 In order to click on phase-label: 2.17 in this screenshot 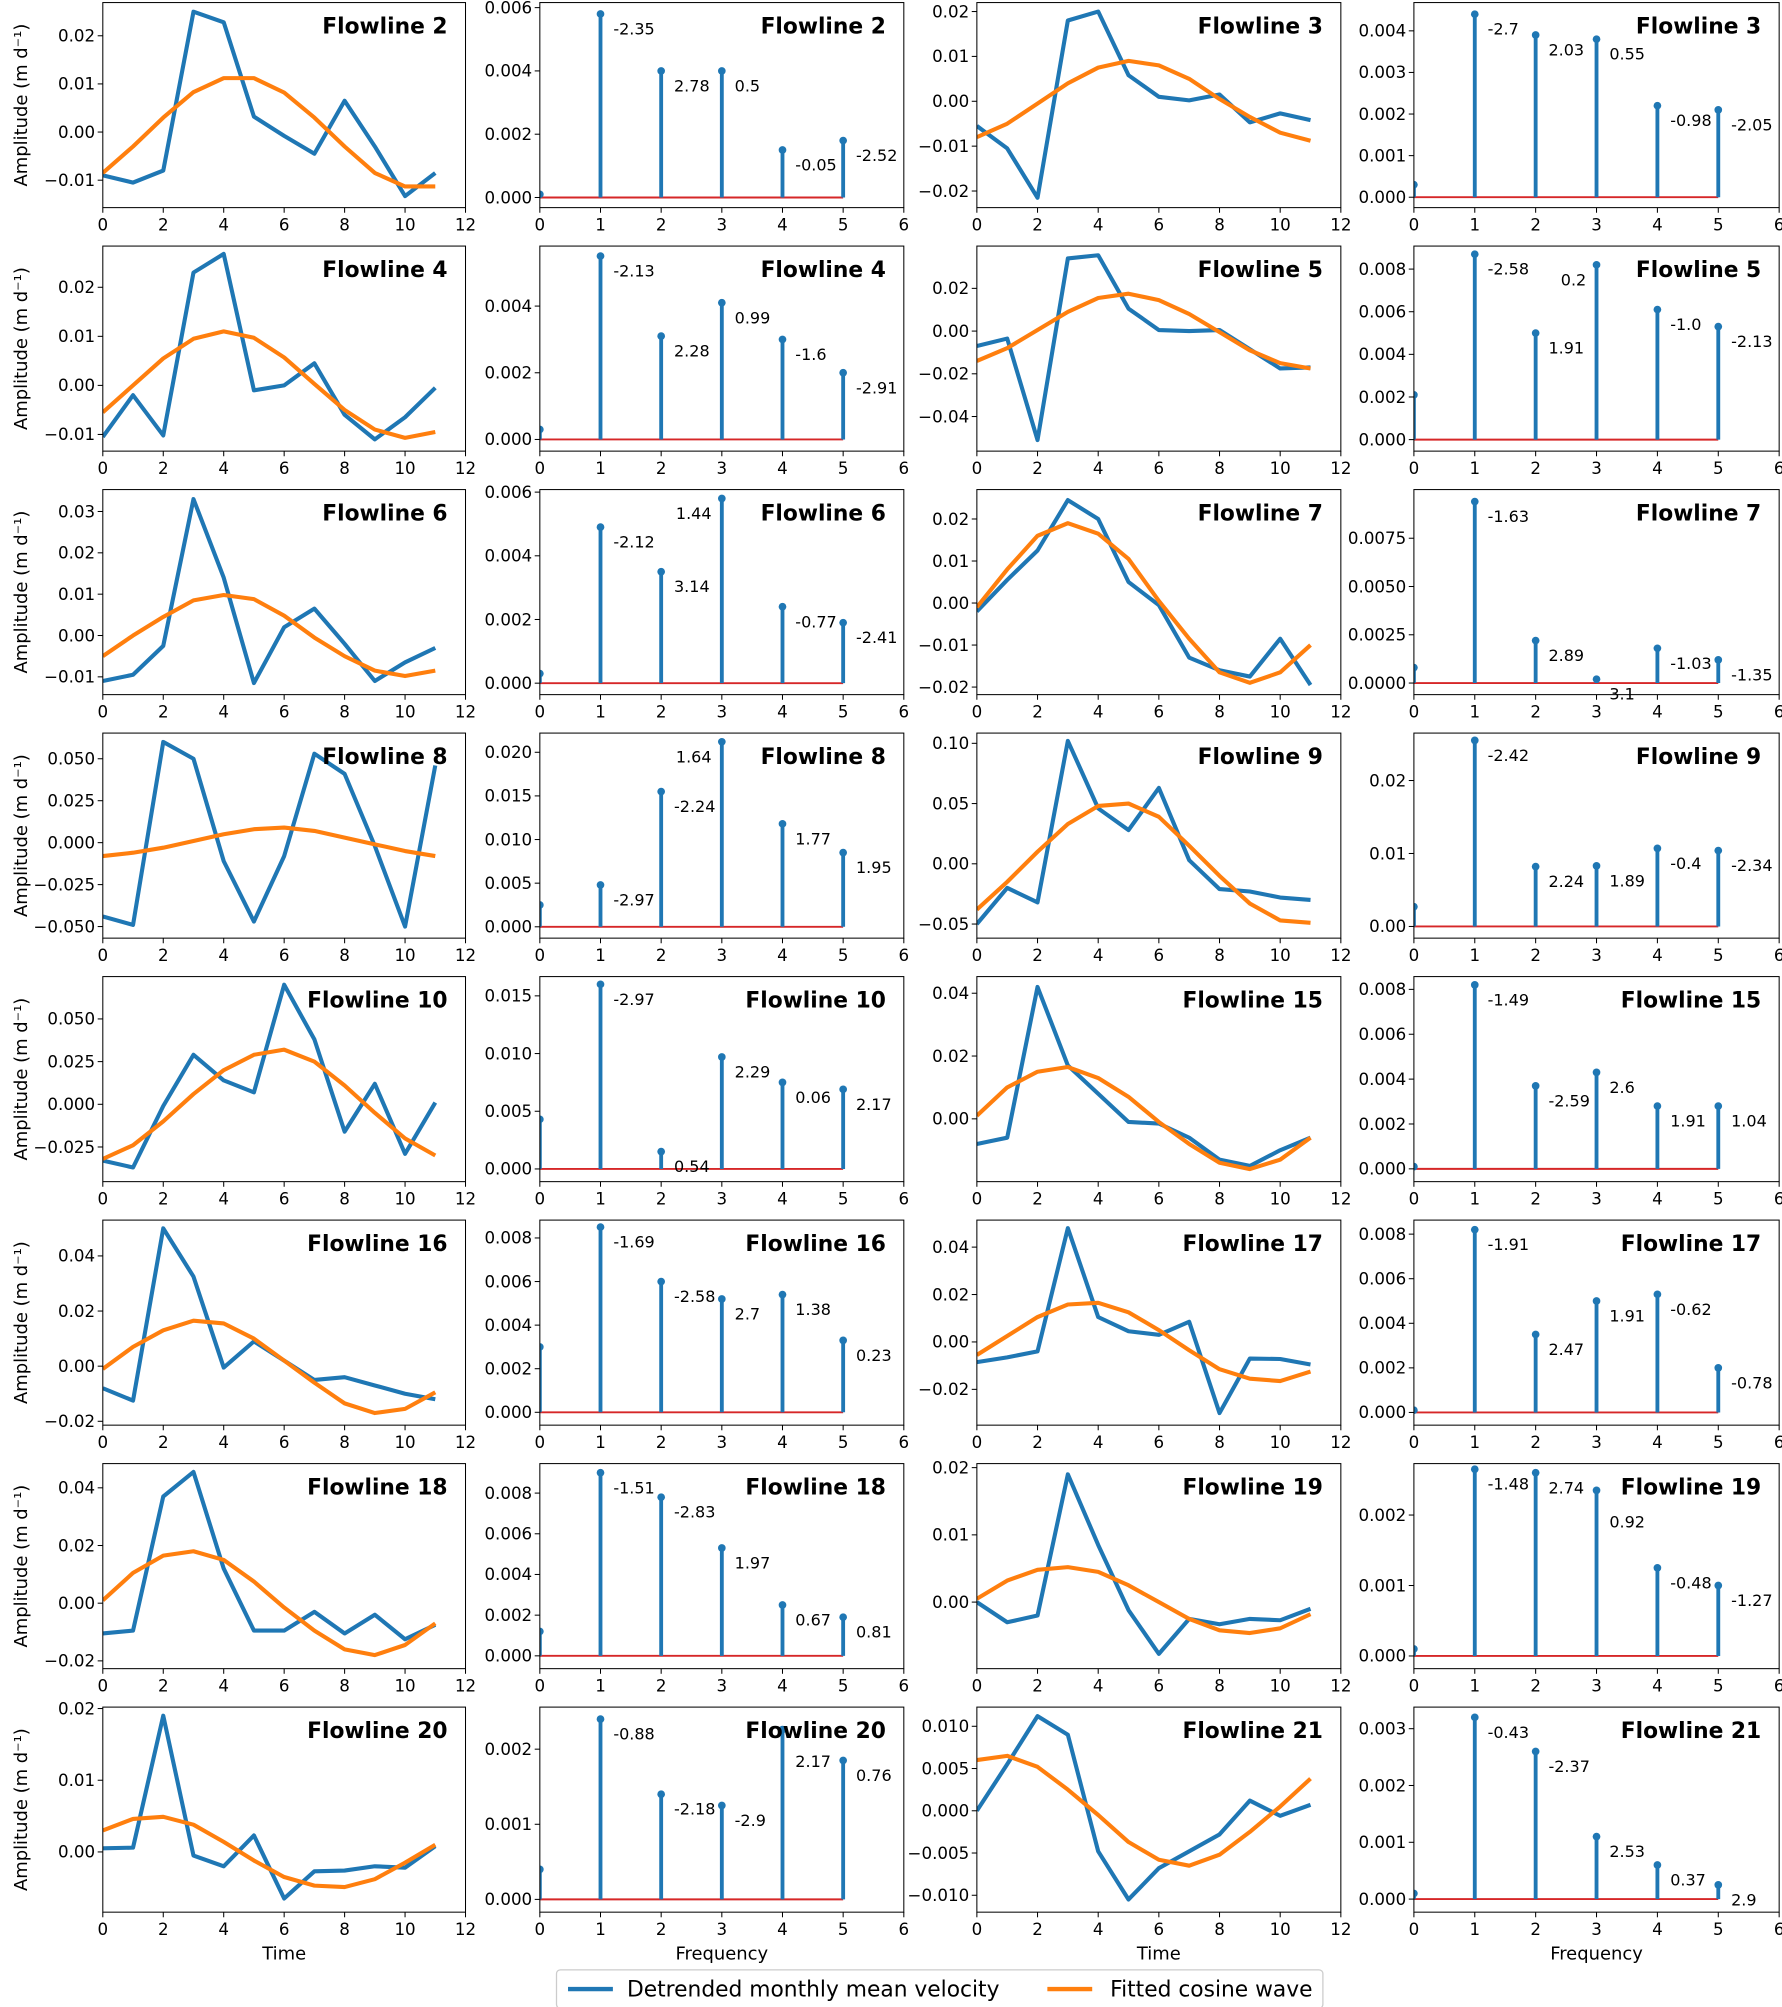, I will do `click(813, 1761)`.